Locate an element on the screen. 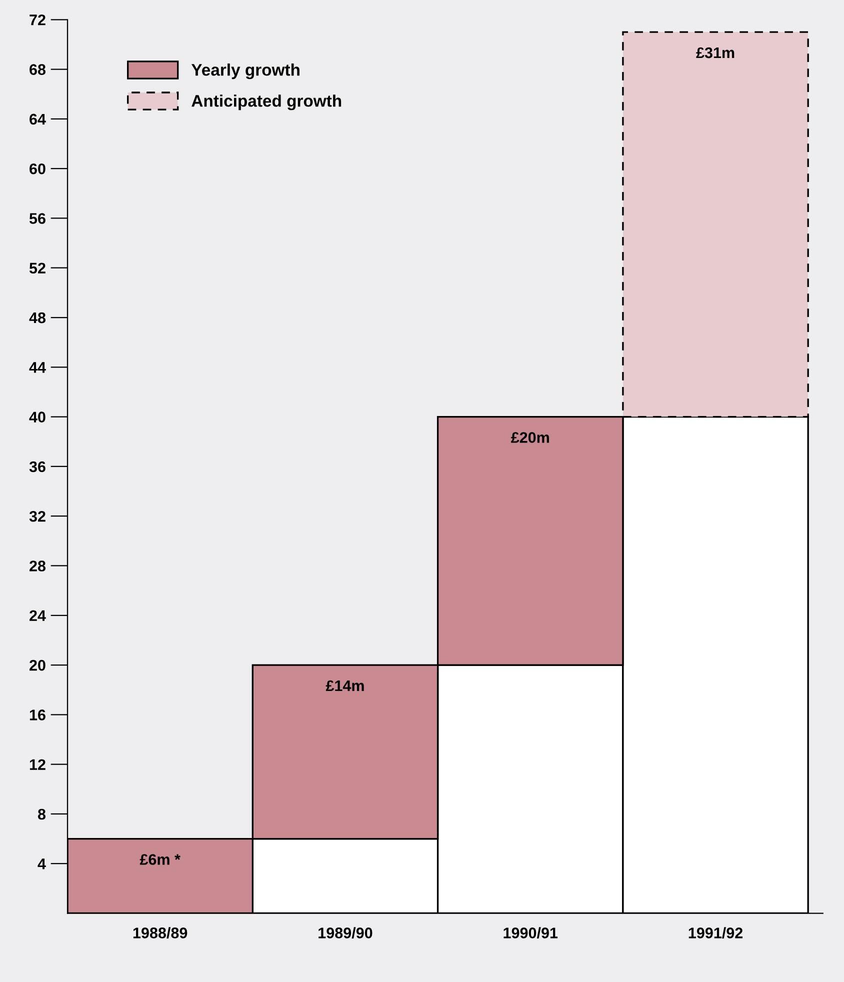 The image size is (844, 982). data-label: £6m * is located at coordinates (160, 859).